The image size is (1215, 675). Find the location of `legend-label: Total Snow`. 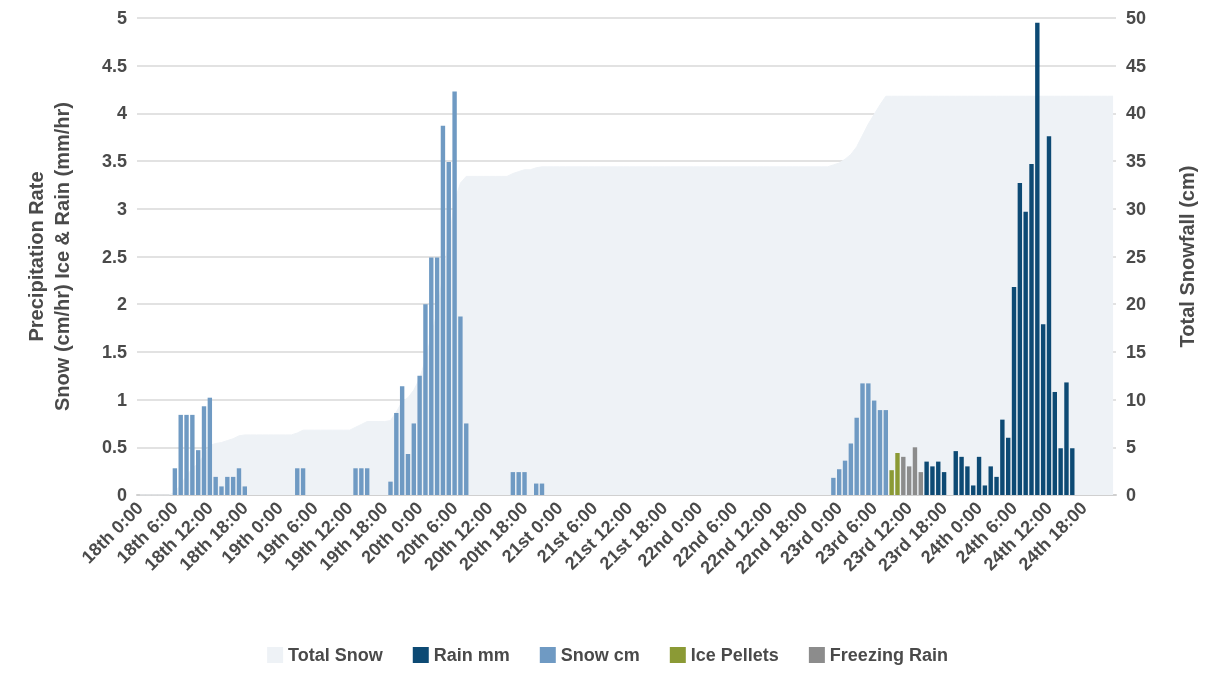

legend-label: Total Snow is located at coordinates (336, 655).